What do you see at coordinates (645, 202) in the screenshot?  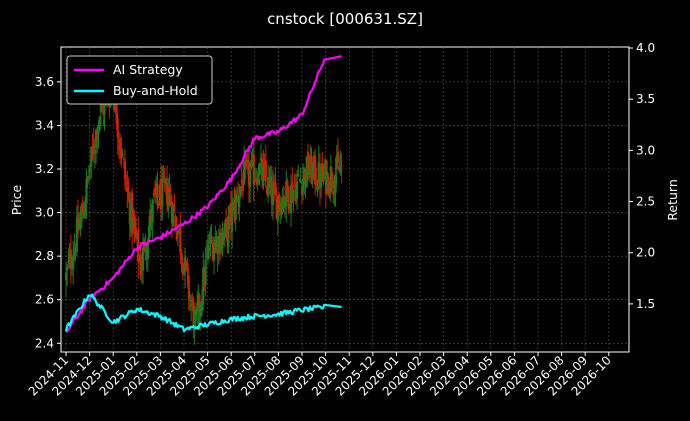 I see `y-tick-label-right: 2.5` at bounding box center [645, 202].